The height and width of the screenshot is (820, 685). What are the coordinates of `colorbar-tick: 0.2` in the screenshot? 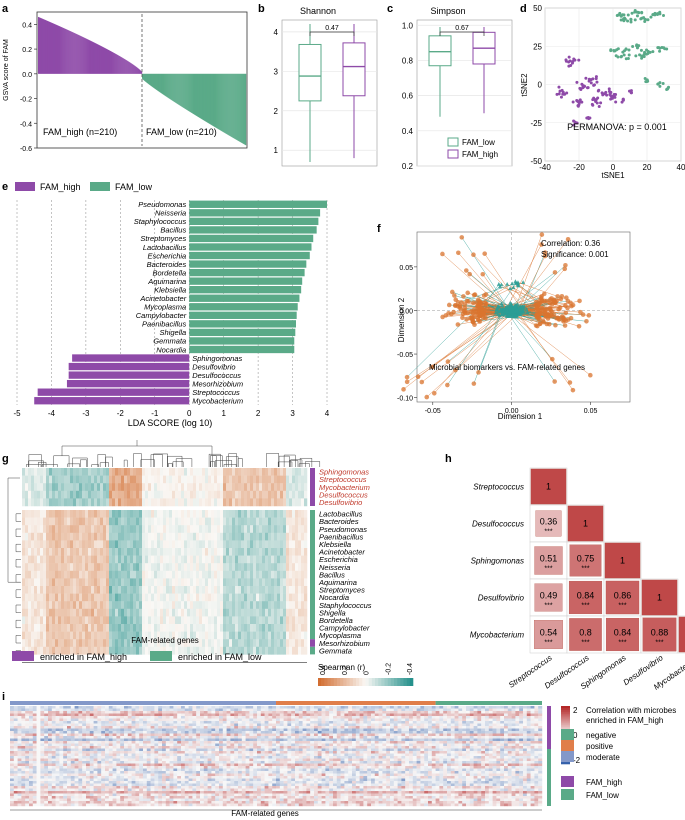 It's located at (345, 670).